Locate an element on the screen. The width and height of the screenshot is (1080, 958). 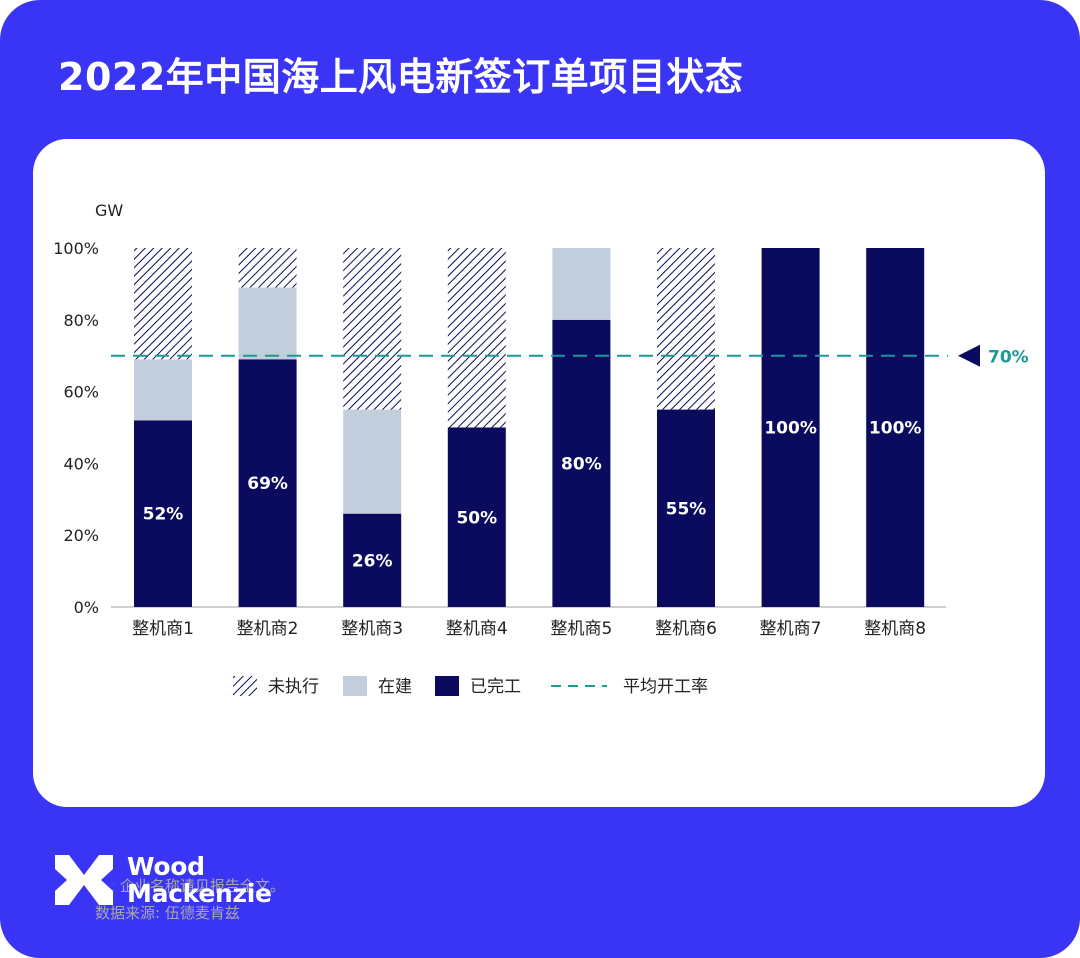
x-tick-label: 整机商4 is located at coordinates (477, 629).